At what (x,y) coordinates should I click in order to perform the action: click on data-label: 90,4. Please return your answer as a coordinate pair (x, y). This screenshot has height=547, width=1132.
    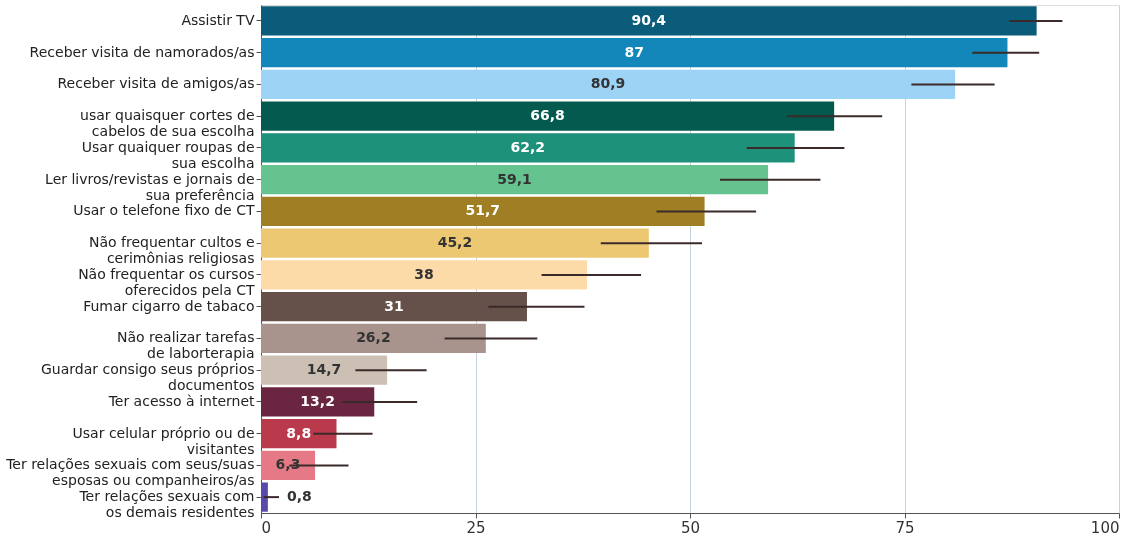
    Looking at the image, I should click on (649, 19).